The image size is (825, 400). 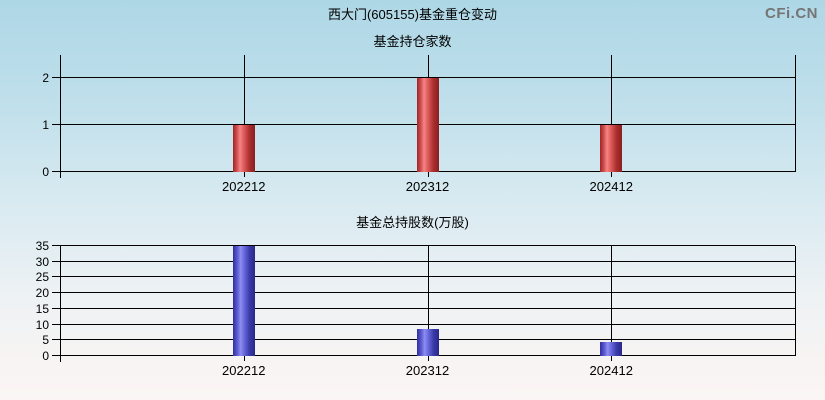 I want to click on page-title: 西大门(605155)基金重仓变动, so click(x=412, y=14).